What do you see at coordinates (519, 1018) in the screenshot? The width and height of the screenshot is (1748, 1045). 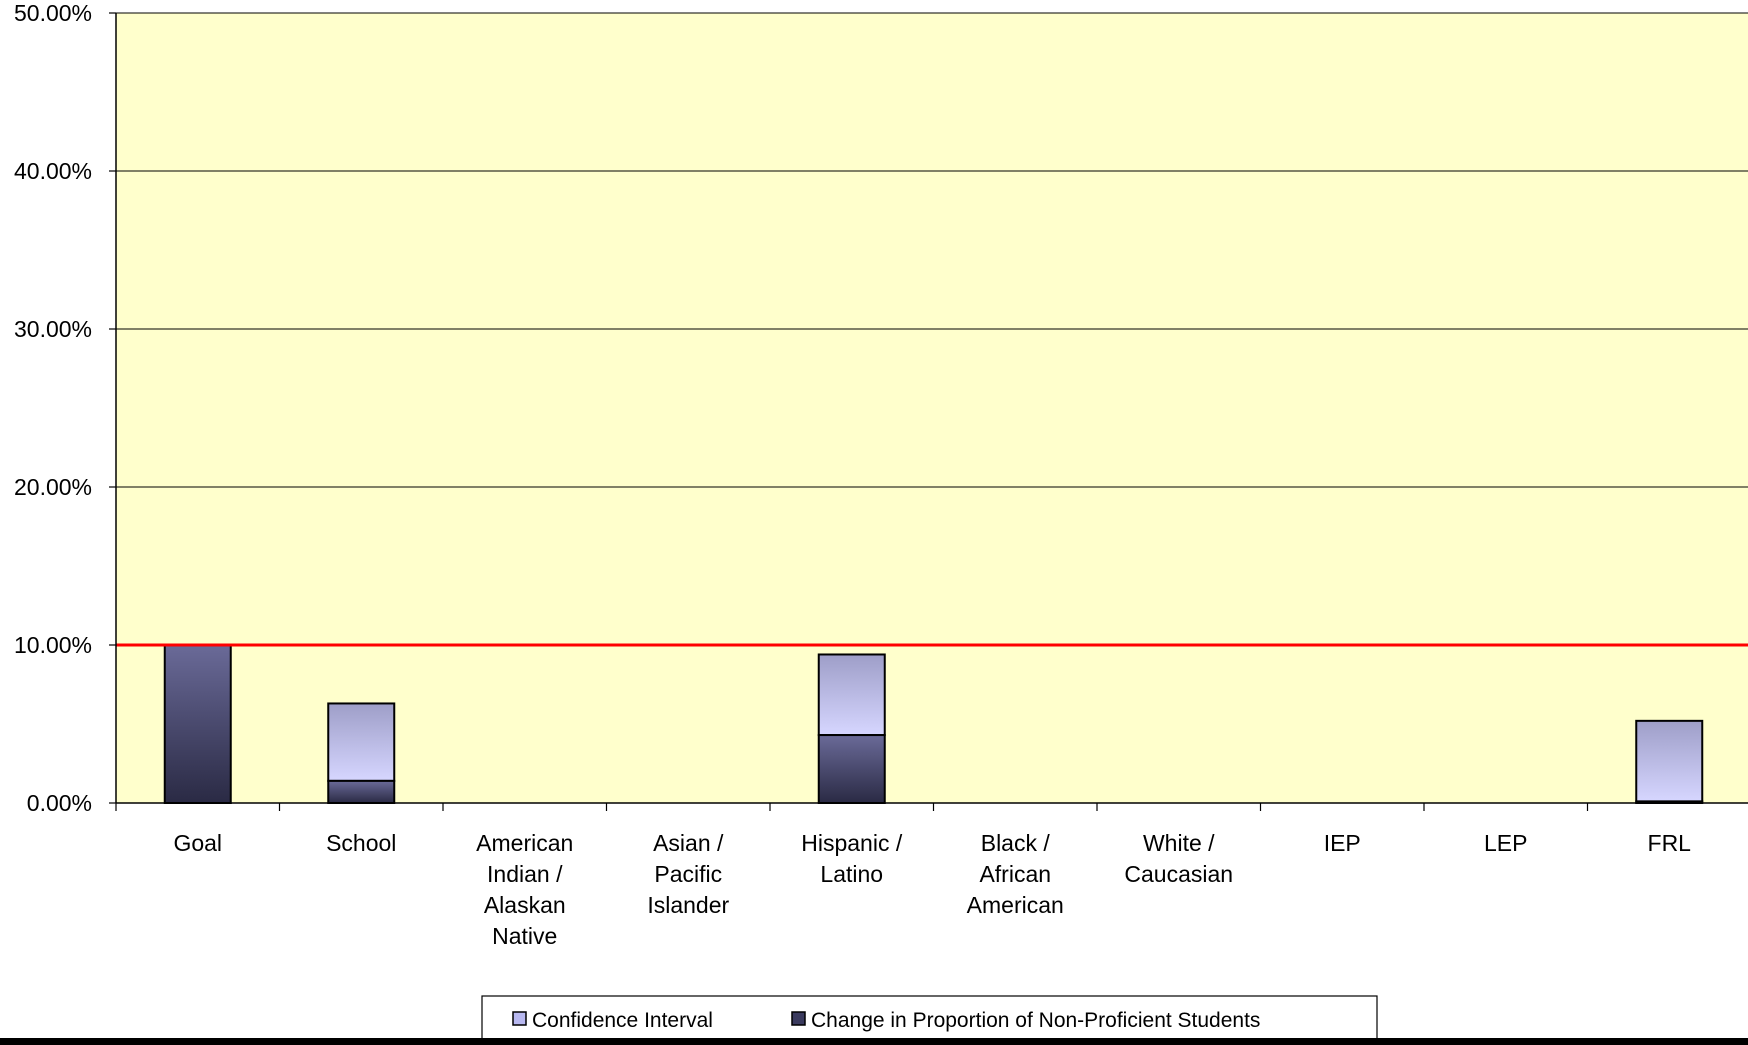 I see `legend-swatch-confidence-interval` at bounding box center [519, 1018].